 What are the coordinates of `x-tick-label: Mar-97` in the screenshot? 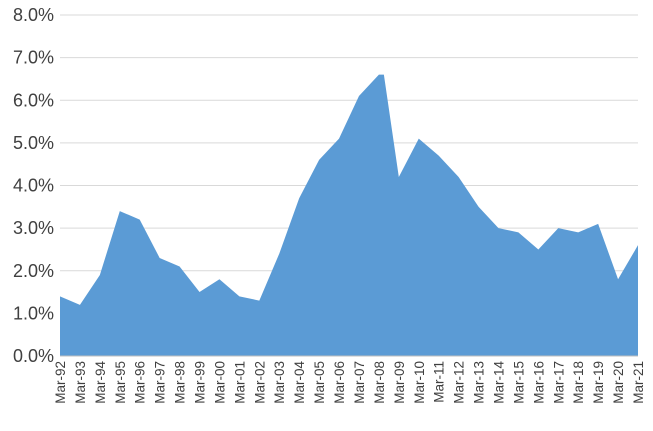 It's located at (160, 382).